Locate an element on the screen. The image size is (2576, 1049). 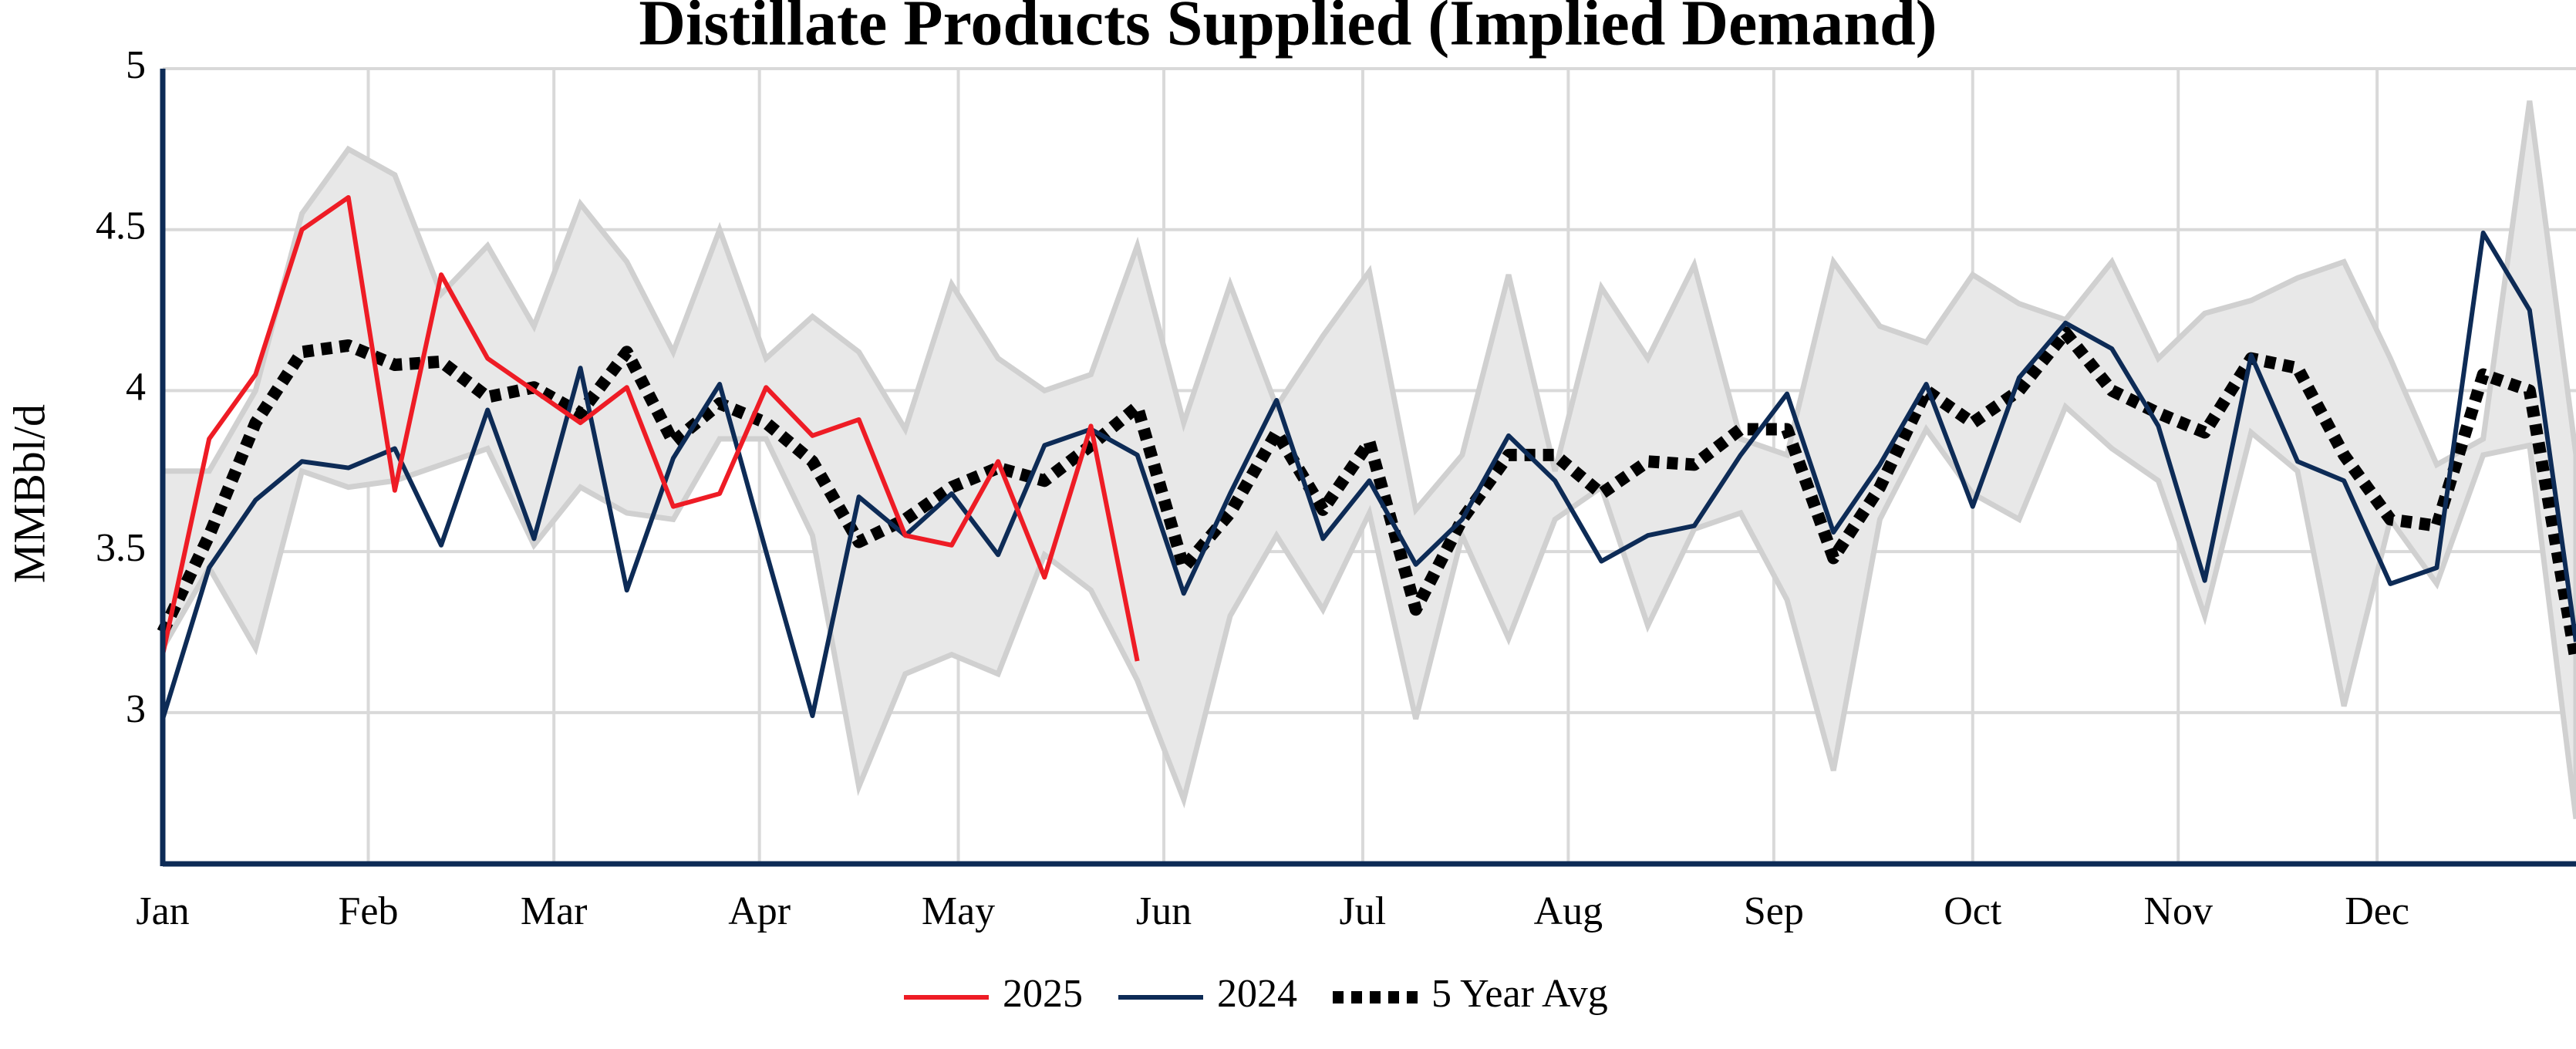
legend-label: 2024 is located at coordinates (1257, 994).